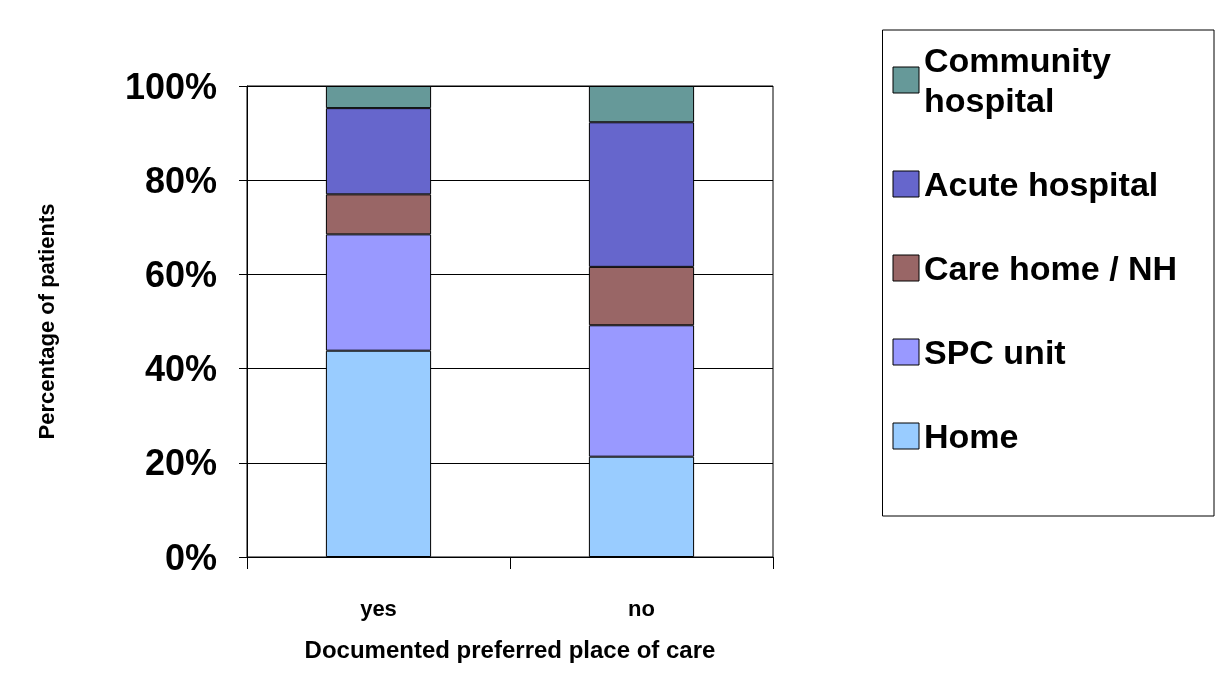 The width and height of the screenshot is (1226, 690). Describe the element at coordinates (190, 557) in the screenshot. I see `y-tick-label: 0%` at that location.